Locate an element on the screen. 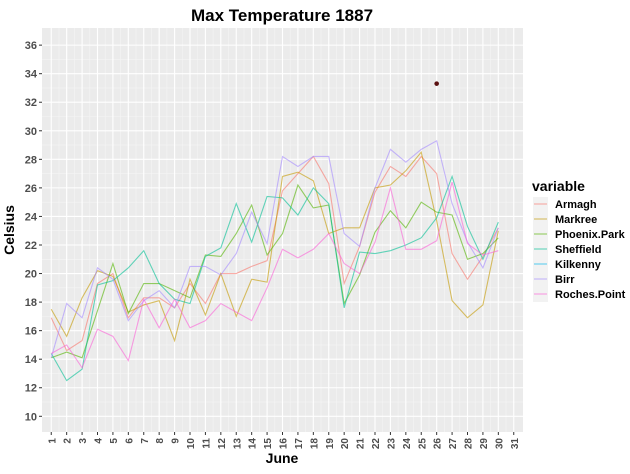 This screenshot has height=474, width=630. y-tick-label: 36 is located at coordinates (31, 46).